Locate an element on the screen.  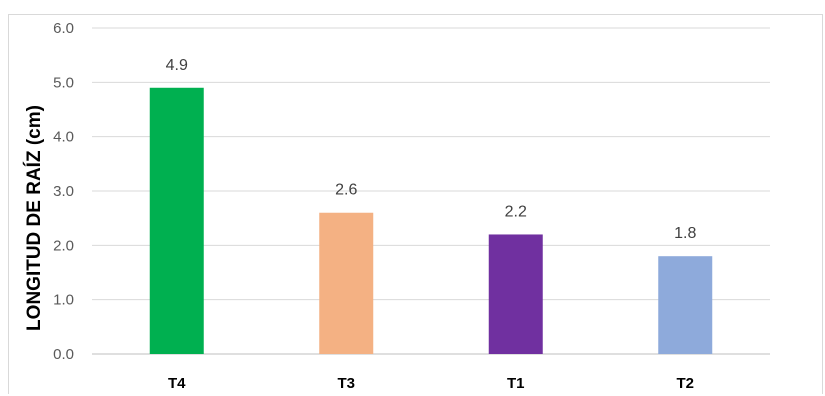
y-tick-label: 0.0 is located at coordinates (63, 354).